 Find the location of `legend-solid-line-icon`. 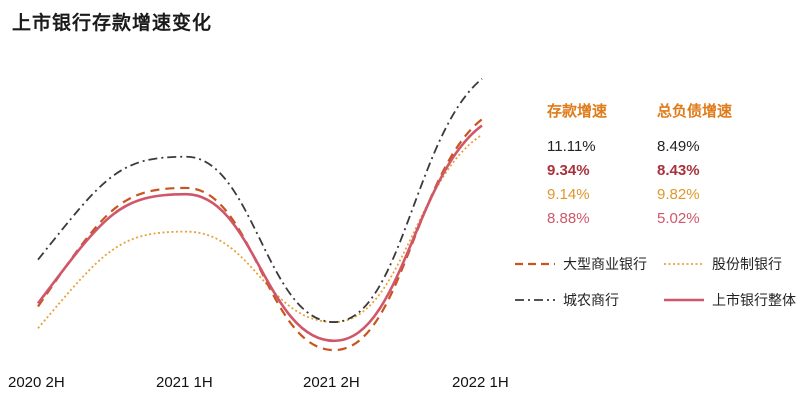

legend-solid-line-icon is located at coordinates (684, 300).